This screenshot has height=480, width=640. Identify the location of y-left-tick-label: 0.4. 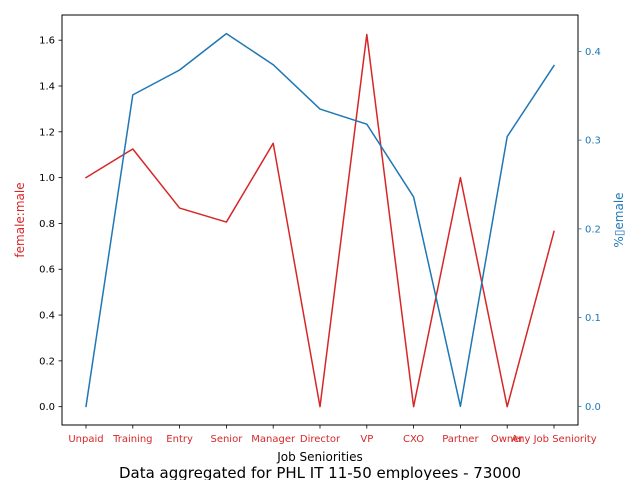
(47, 316).